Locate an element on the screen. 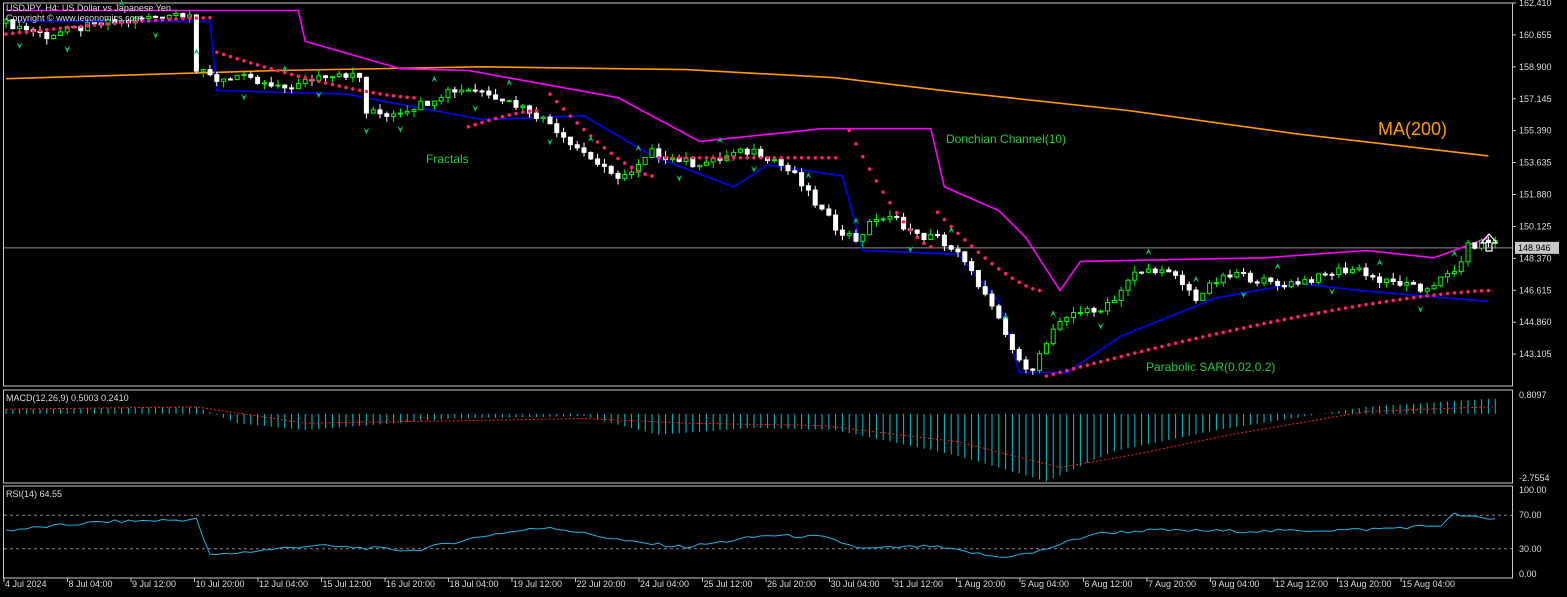  chart-title: USDJPY, H4: US Dollar vs Japanese Yen is located at coordinates (88, 8).